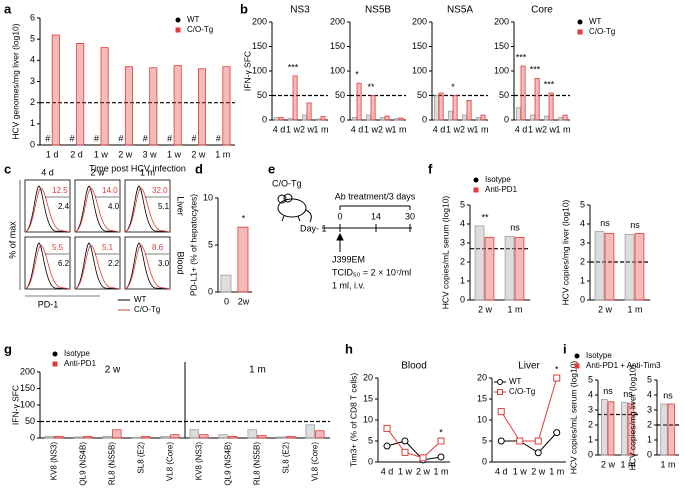 The height and width of the screenshot is (497, 685). Describe the element at coordinates (32, 81) in the screenshot. I see `y-tick-label: 3` at that location.